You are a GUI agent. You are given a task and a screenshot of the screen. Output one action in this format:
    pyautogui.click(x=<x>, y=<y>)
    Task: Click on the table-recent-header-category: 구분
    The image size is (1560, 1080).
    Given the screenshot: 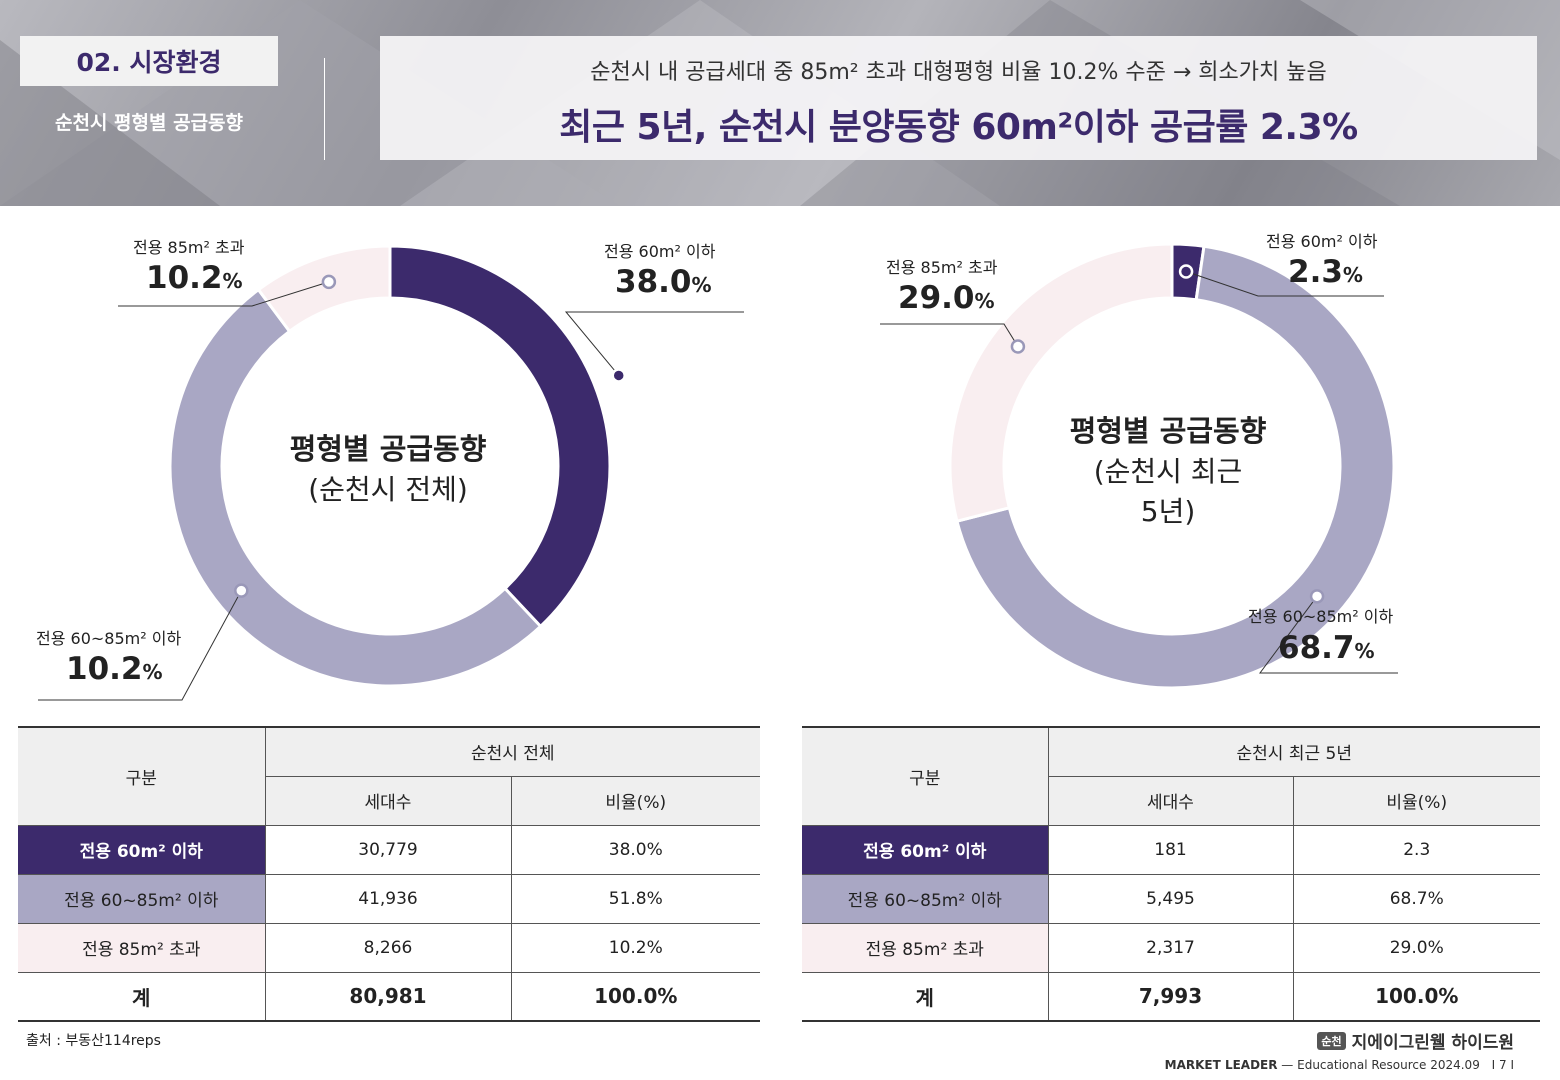 What is the action you would take?
    pyautogui.click(x=925, y=776)
    